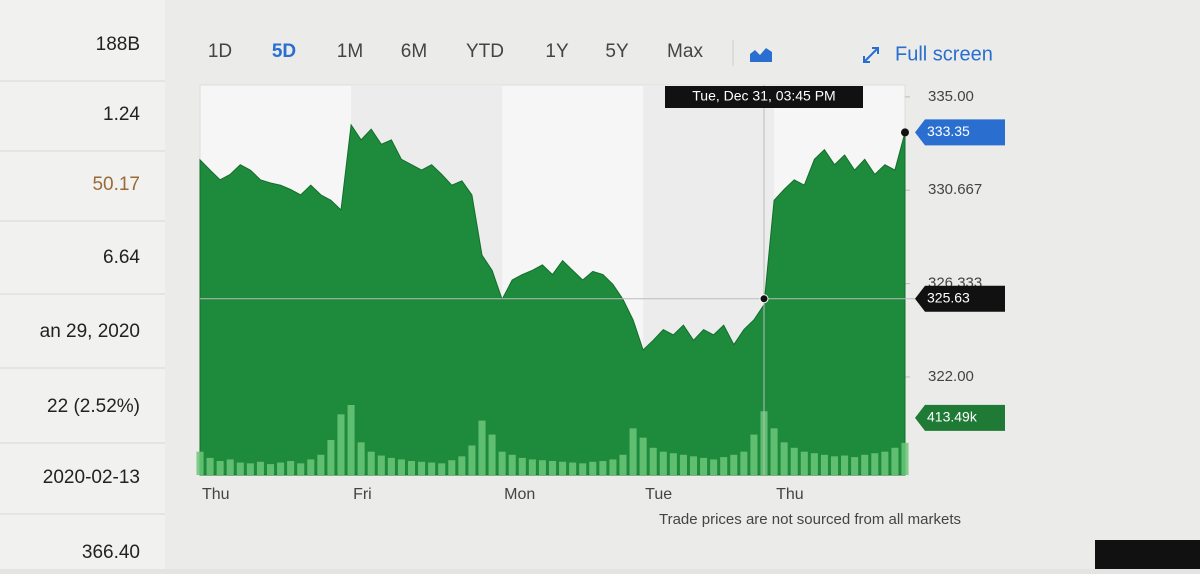 This screenshot has width=1200, height=574. Describe the element at coordinates (944, 54) in the screenshot. I see `full-screen-button: Full screen` at that location.